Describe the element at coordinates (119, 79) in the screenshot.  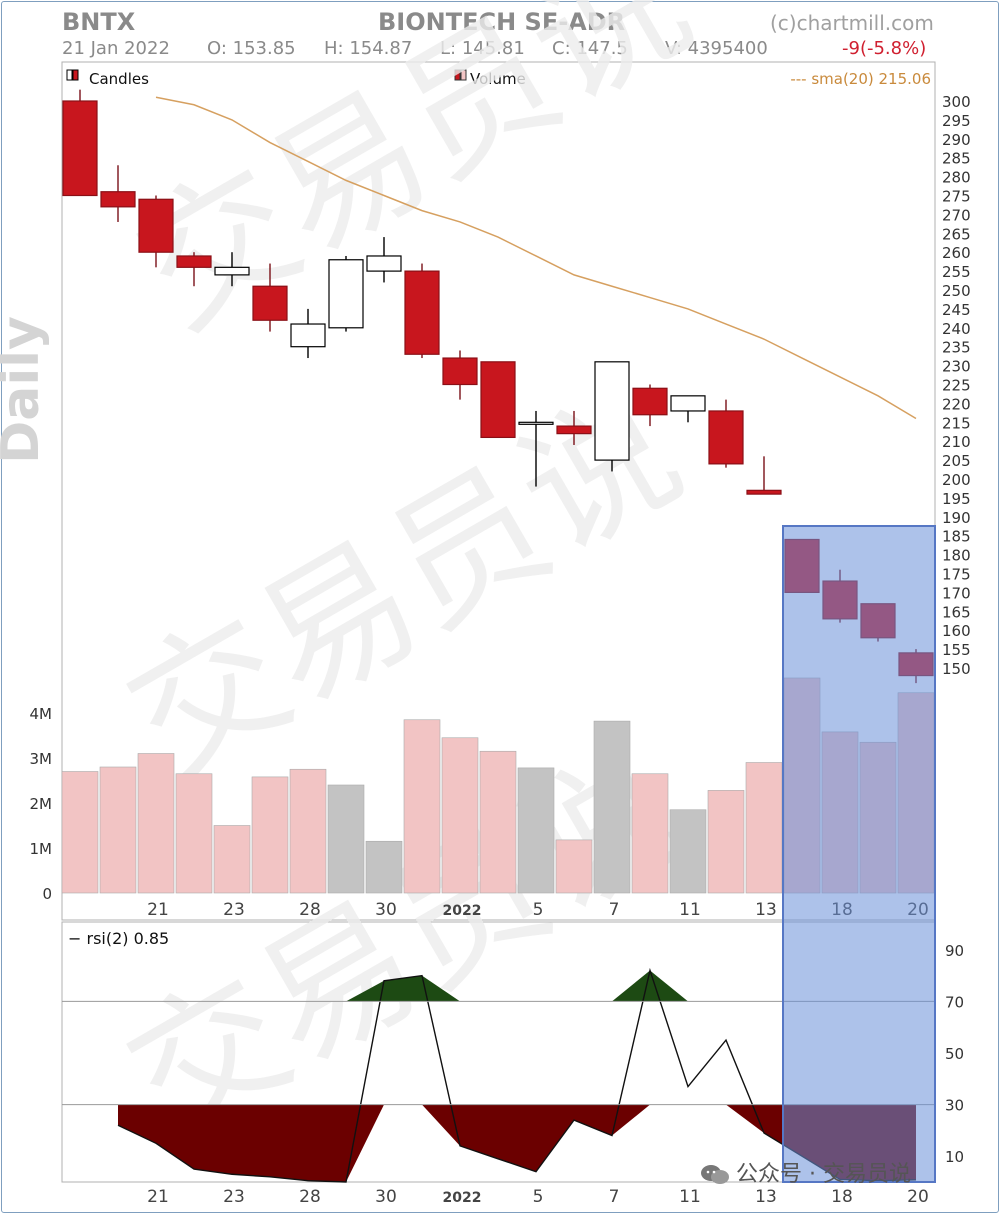
I see `legend-candles-label: Candles` at that location.